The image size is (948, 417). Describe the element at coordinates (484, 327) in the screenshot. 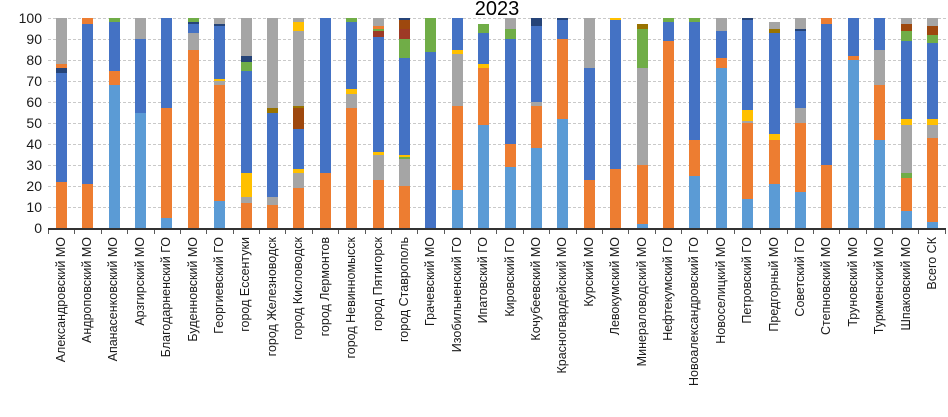

I see `x-label-cell: Ипатовский ГО` at that location.